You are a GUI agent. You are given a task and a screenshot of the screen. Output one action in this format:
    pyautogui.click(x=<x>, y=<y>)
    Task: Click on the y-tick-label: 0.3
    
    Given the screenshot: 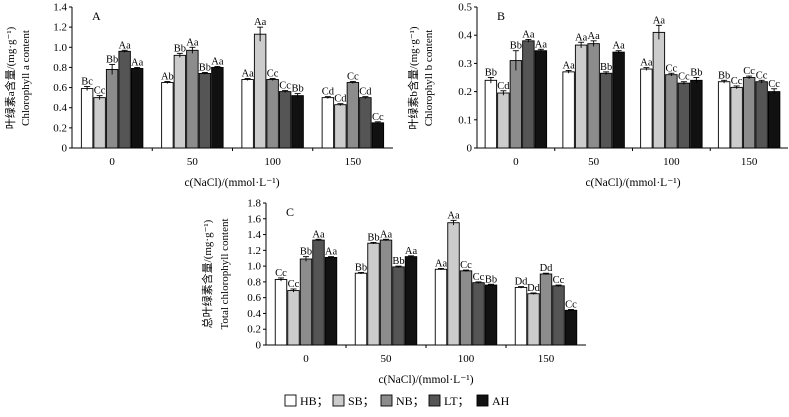 What is the action you would take?
    pyautogui.click(x=465, y=64)
    